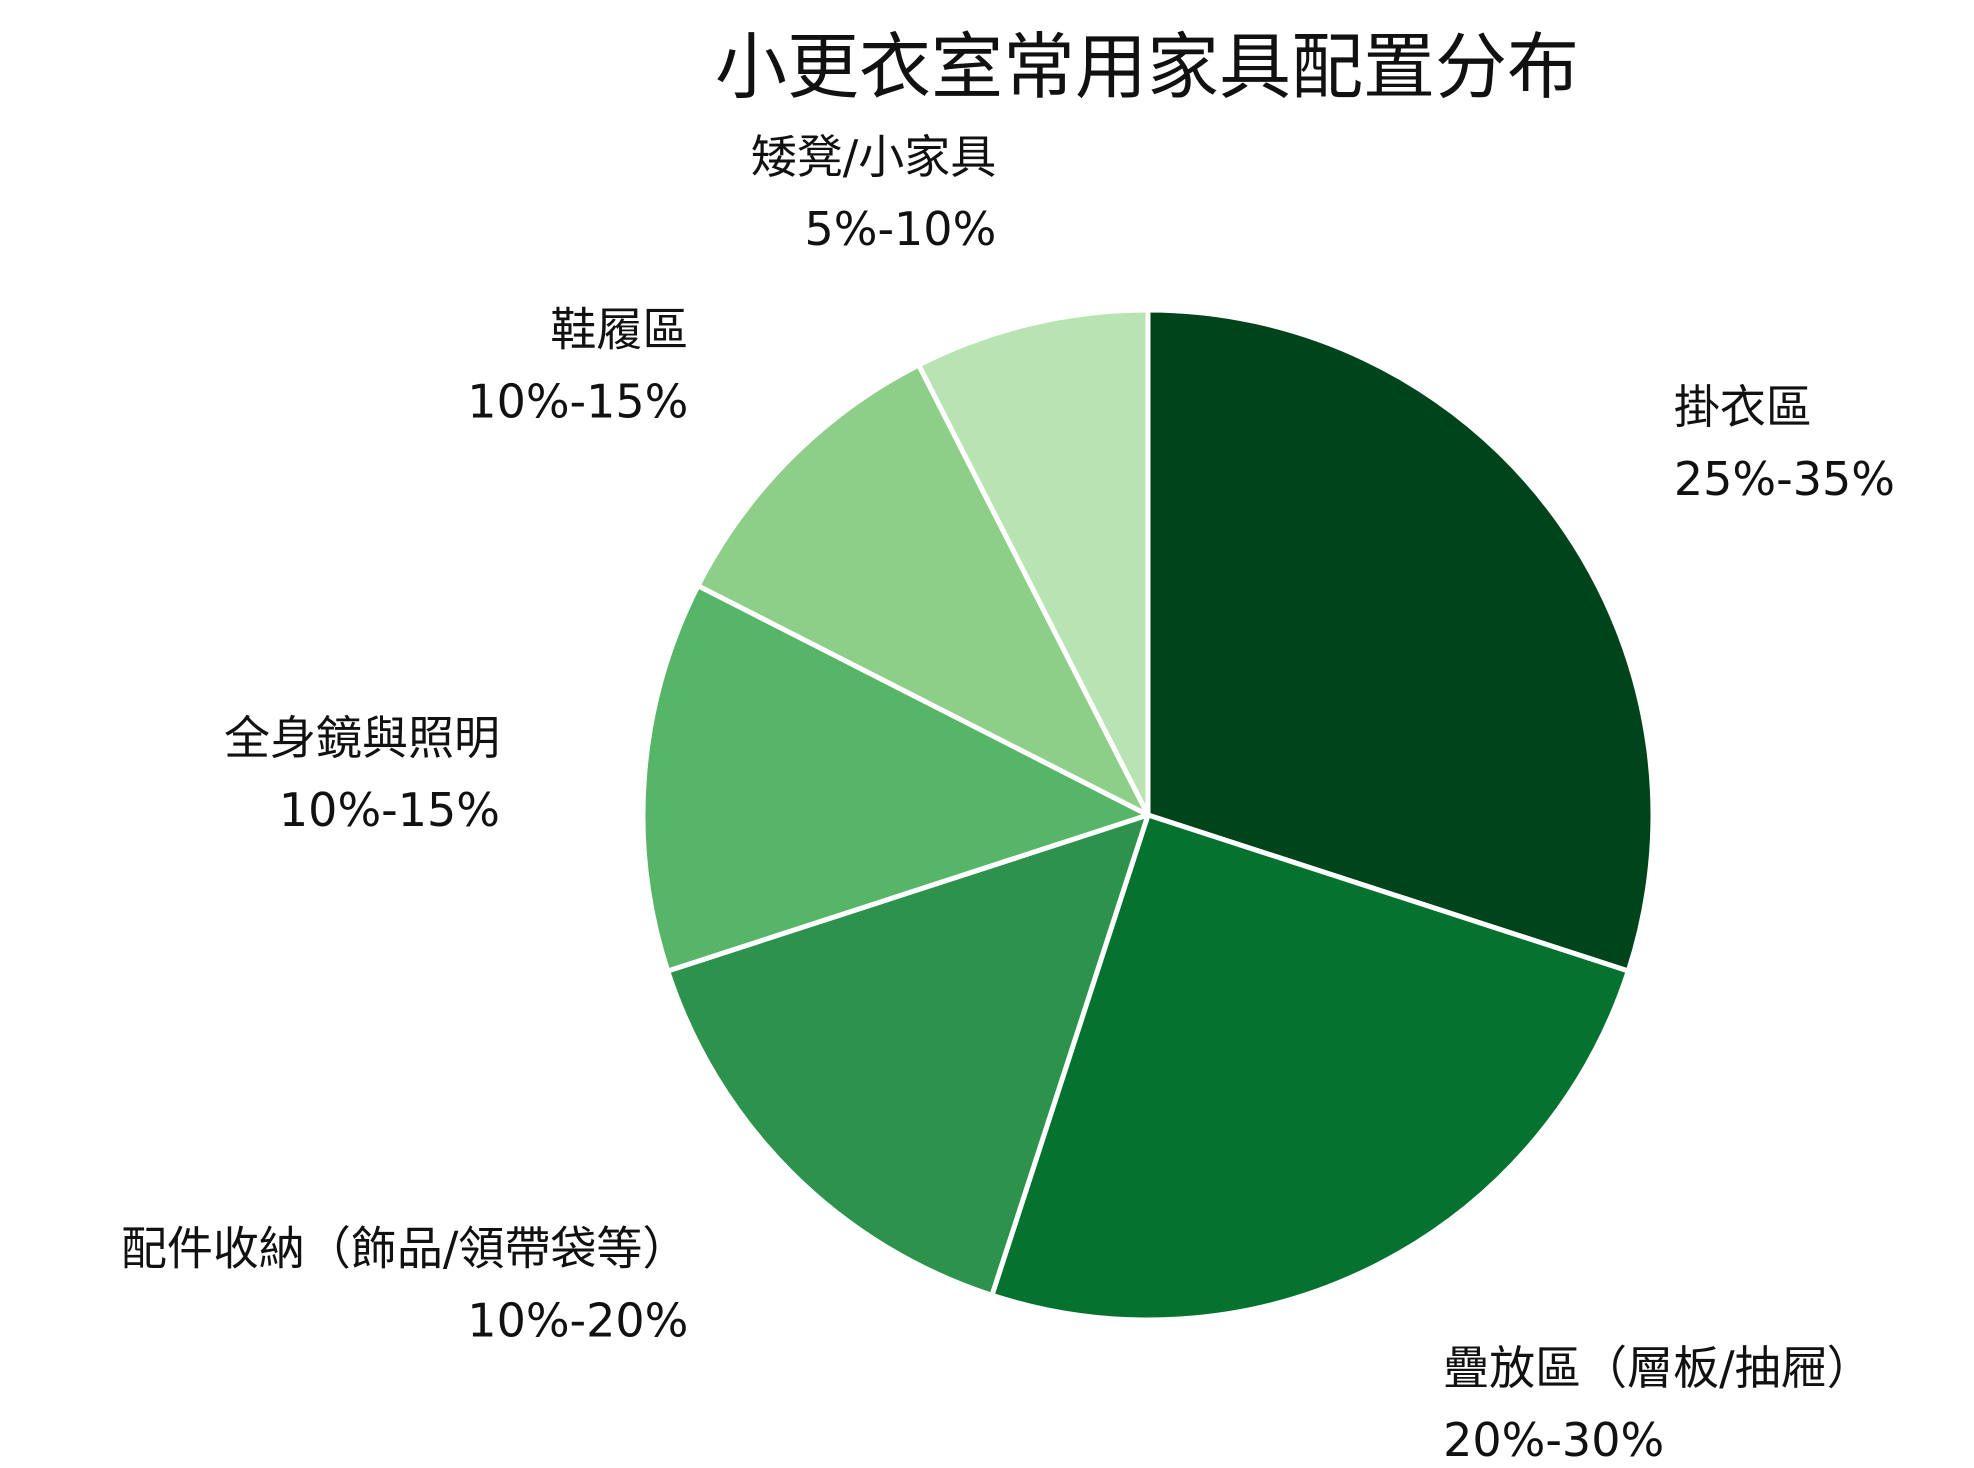 The image size is (1974, 1468). I want to click on slice-range-1: 25%-35%, so click(1784, 479).